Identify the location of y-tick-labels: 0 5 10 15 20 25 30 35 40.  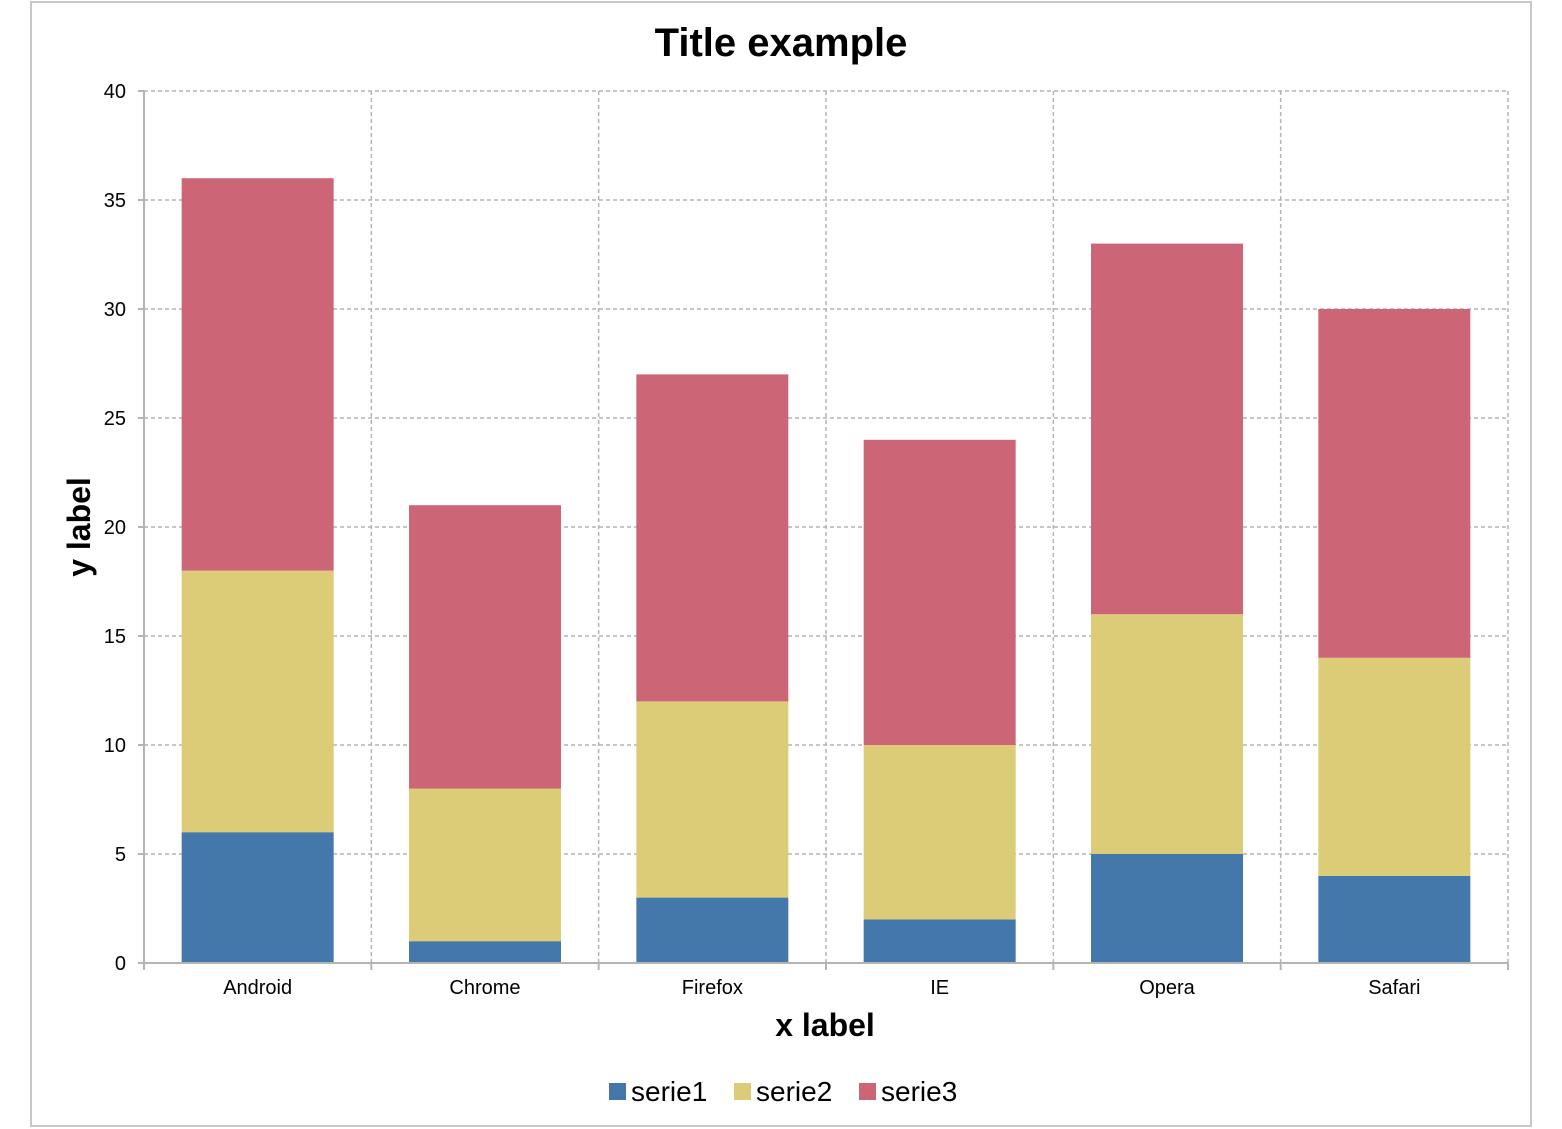
(115, 528).